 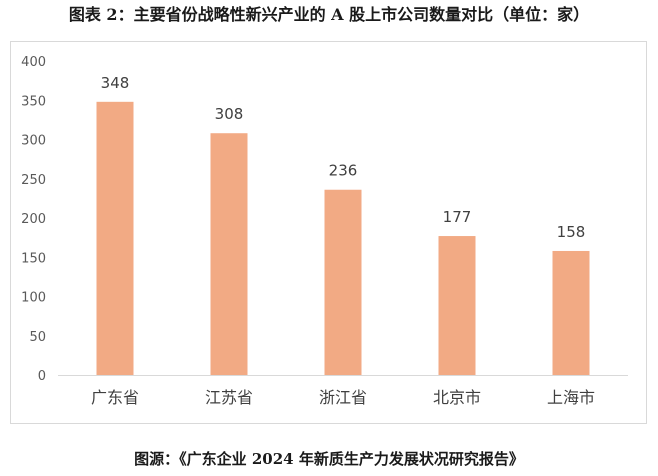 What do you see at coordinates (329, 459) in the screenshot?
I see `chart-source: 图源：《广东企业 2024 年新质生产力发展状况研究报告》` at bounding box center [329, 459].